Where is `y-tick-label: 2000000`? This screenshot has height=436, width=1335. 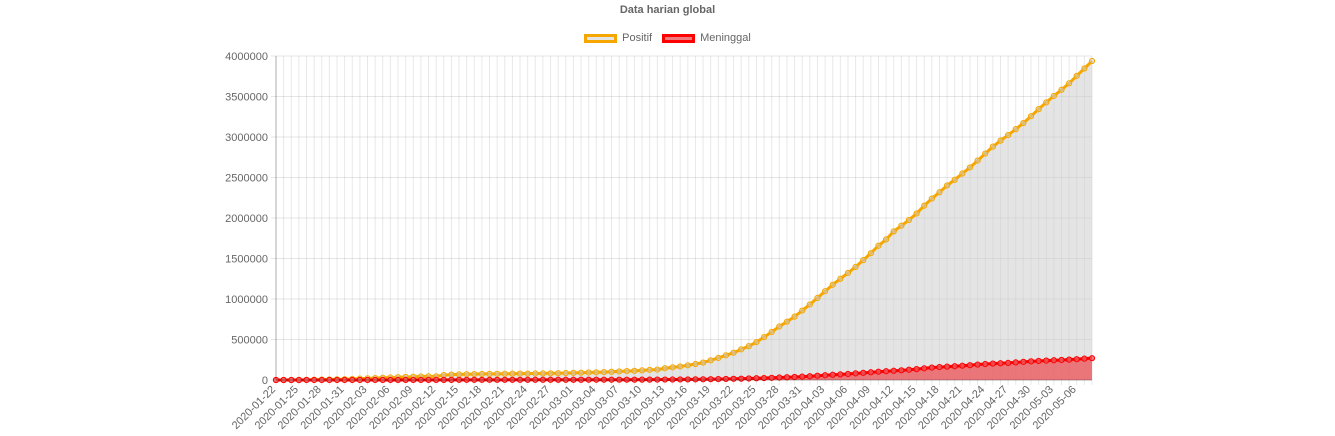 y-tick-label: 2000000 is located at coordinates (246, 219).